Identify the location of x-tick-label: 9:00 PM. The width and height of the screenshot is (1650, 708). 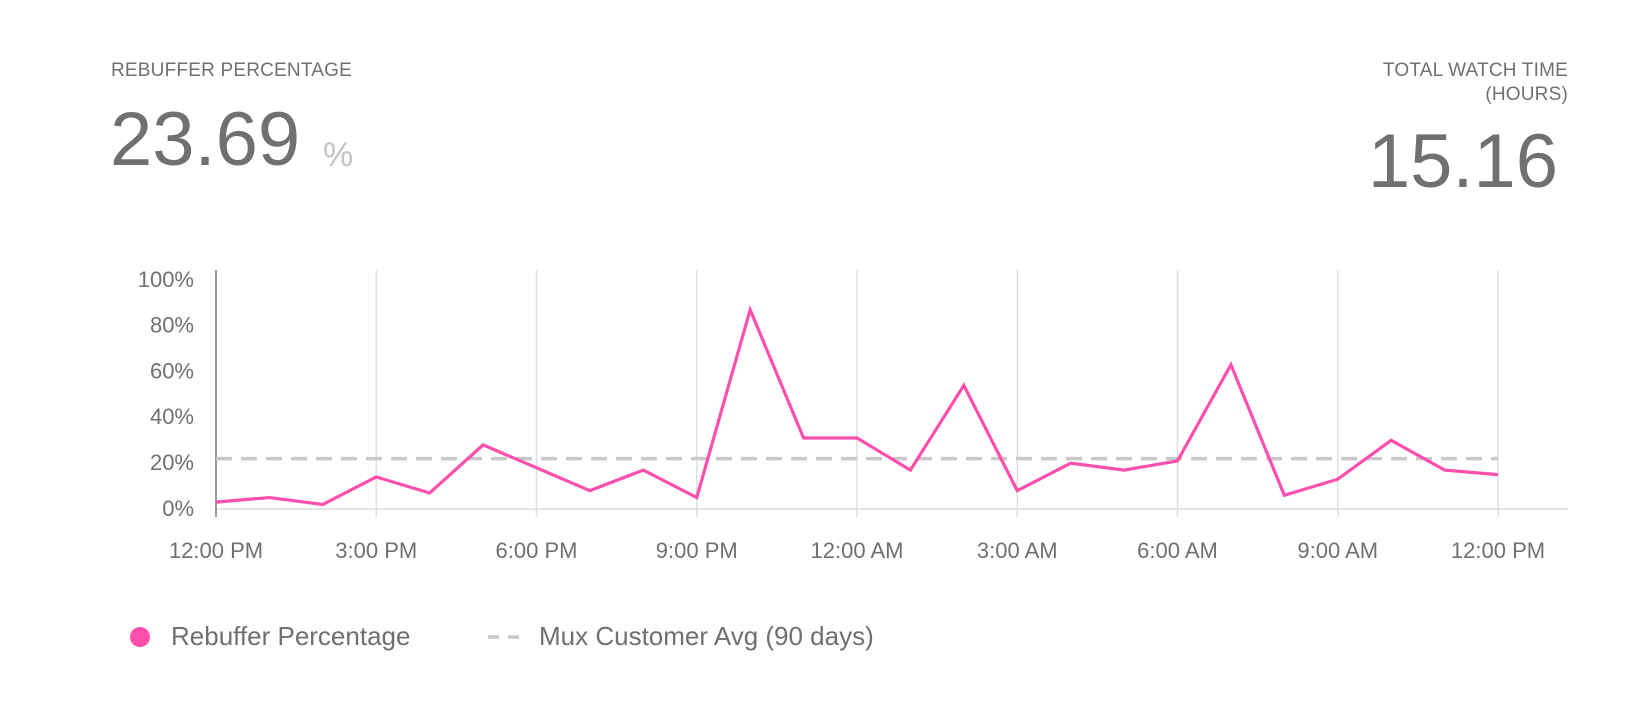
(697, 550).